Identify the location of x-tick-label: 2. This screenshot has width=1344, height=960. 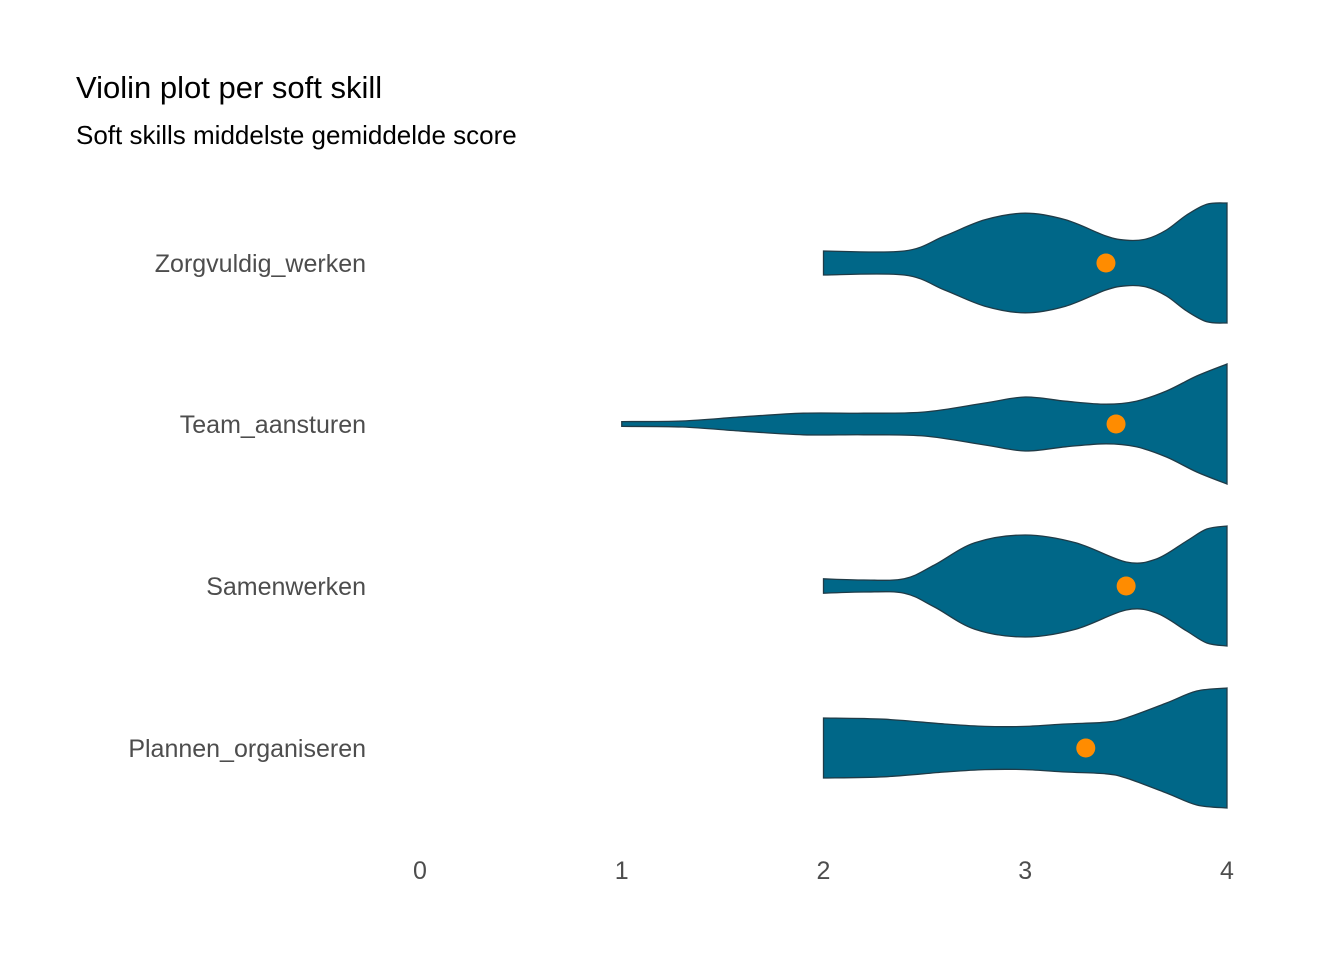
(824, 871).